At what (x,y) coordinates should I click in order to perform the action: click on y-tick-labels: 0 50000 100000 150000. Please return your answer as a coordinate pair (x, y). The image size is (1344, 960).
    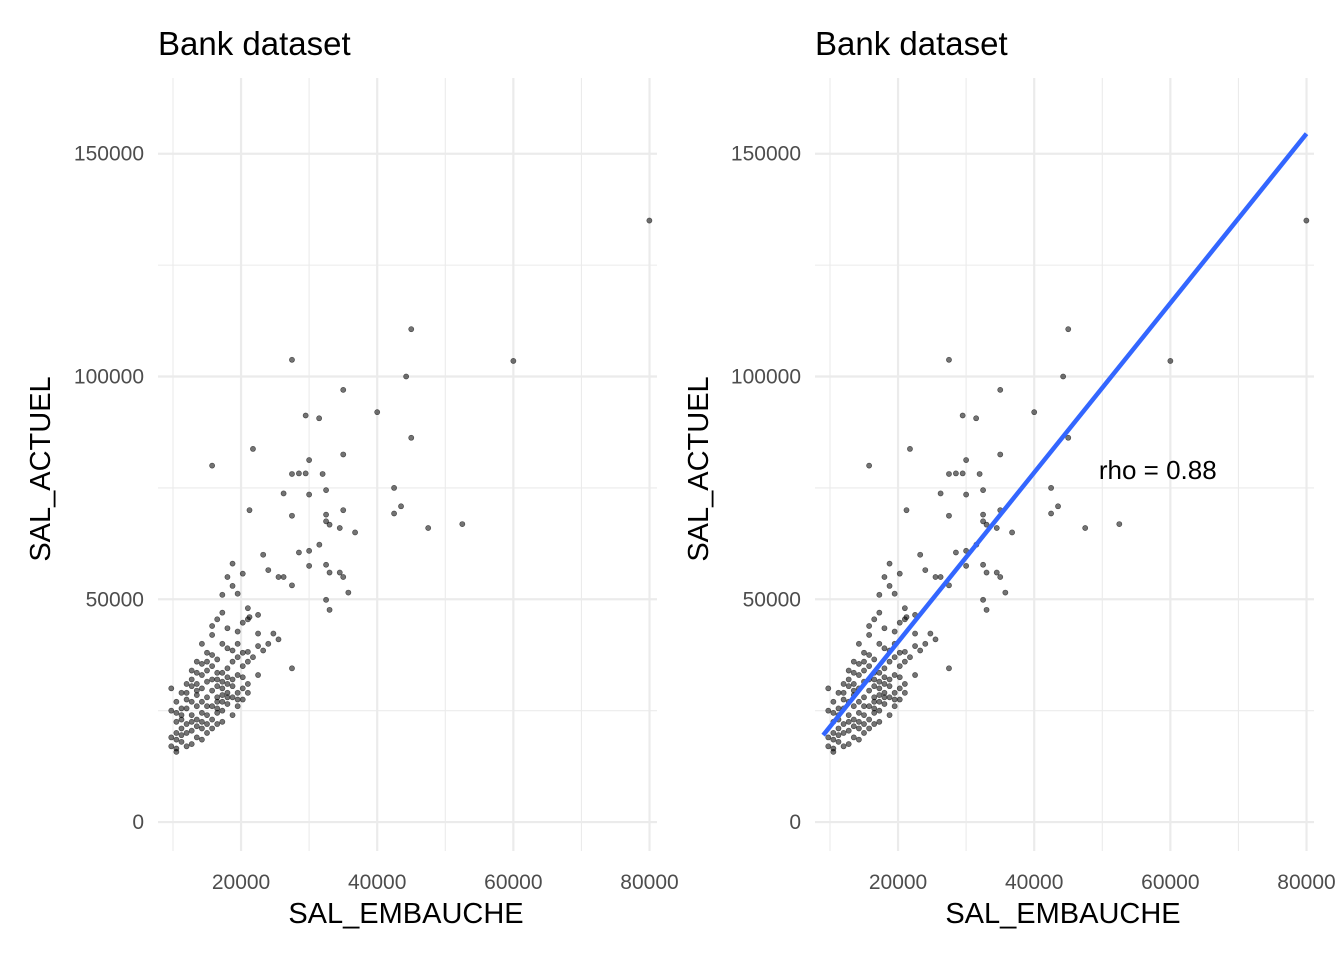
    Looking at the image, I should click on (766, 488).